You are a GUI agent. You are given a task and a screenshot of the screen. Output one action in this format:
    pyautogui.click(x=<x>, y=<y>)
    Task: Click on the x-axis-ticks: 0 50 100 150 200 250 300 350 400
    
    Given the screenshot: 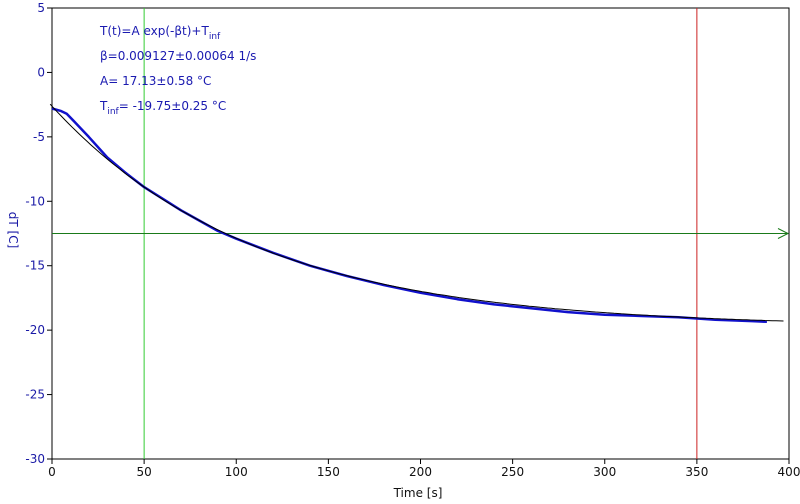 What is the action you would take?
    pyautogui.click(x=424, y=469)
    